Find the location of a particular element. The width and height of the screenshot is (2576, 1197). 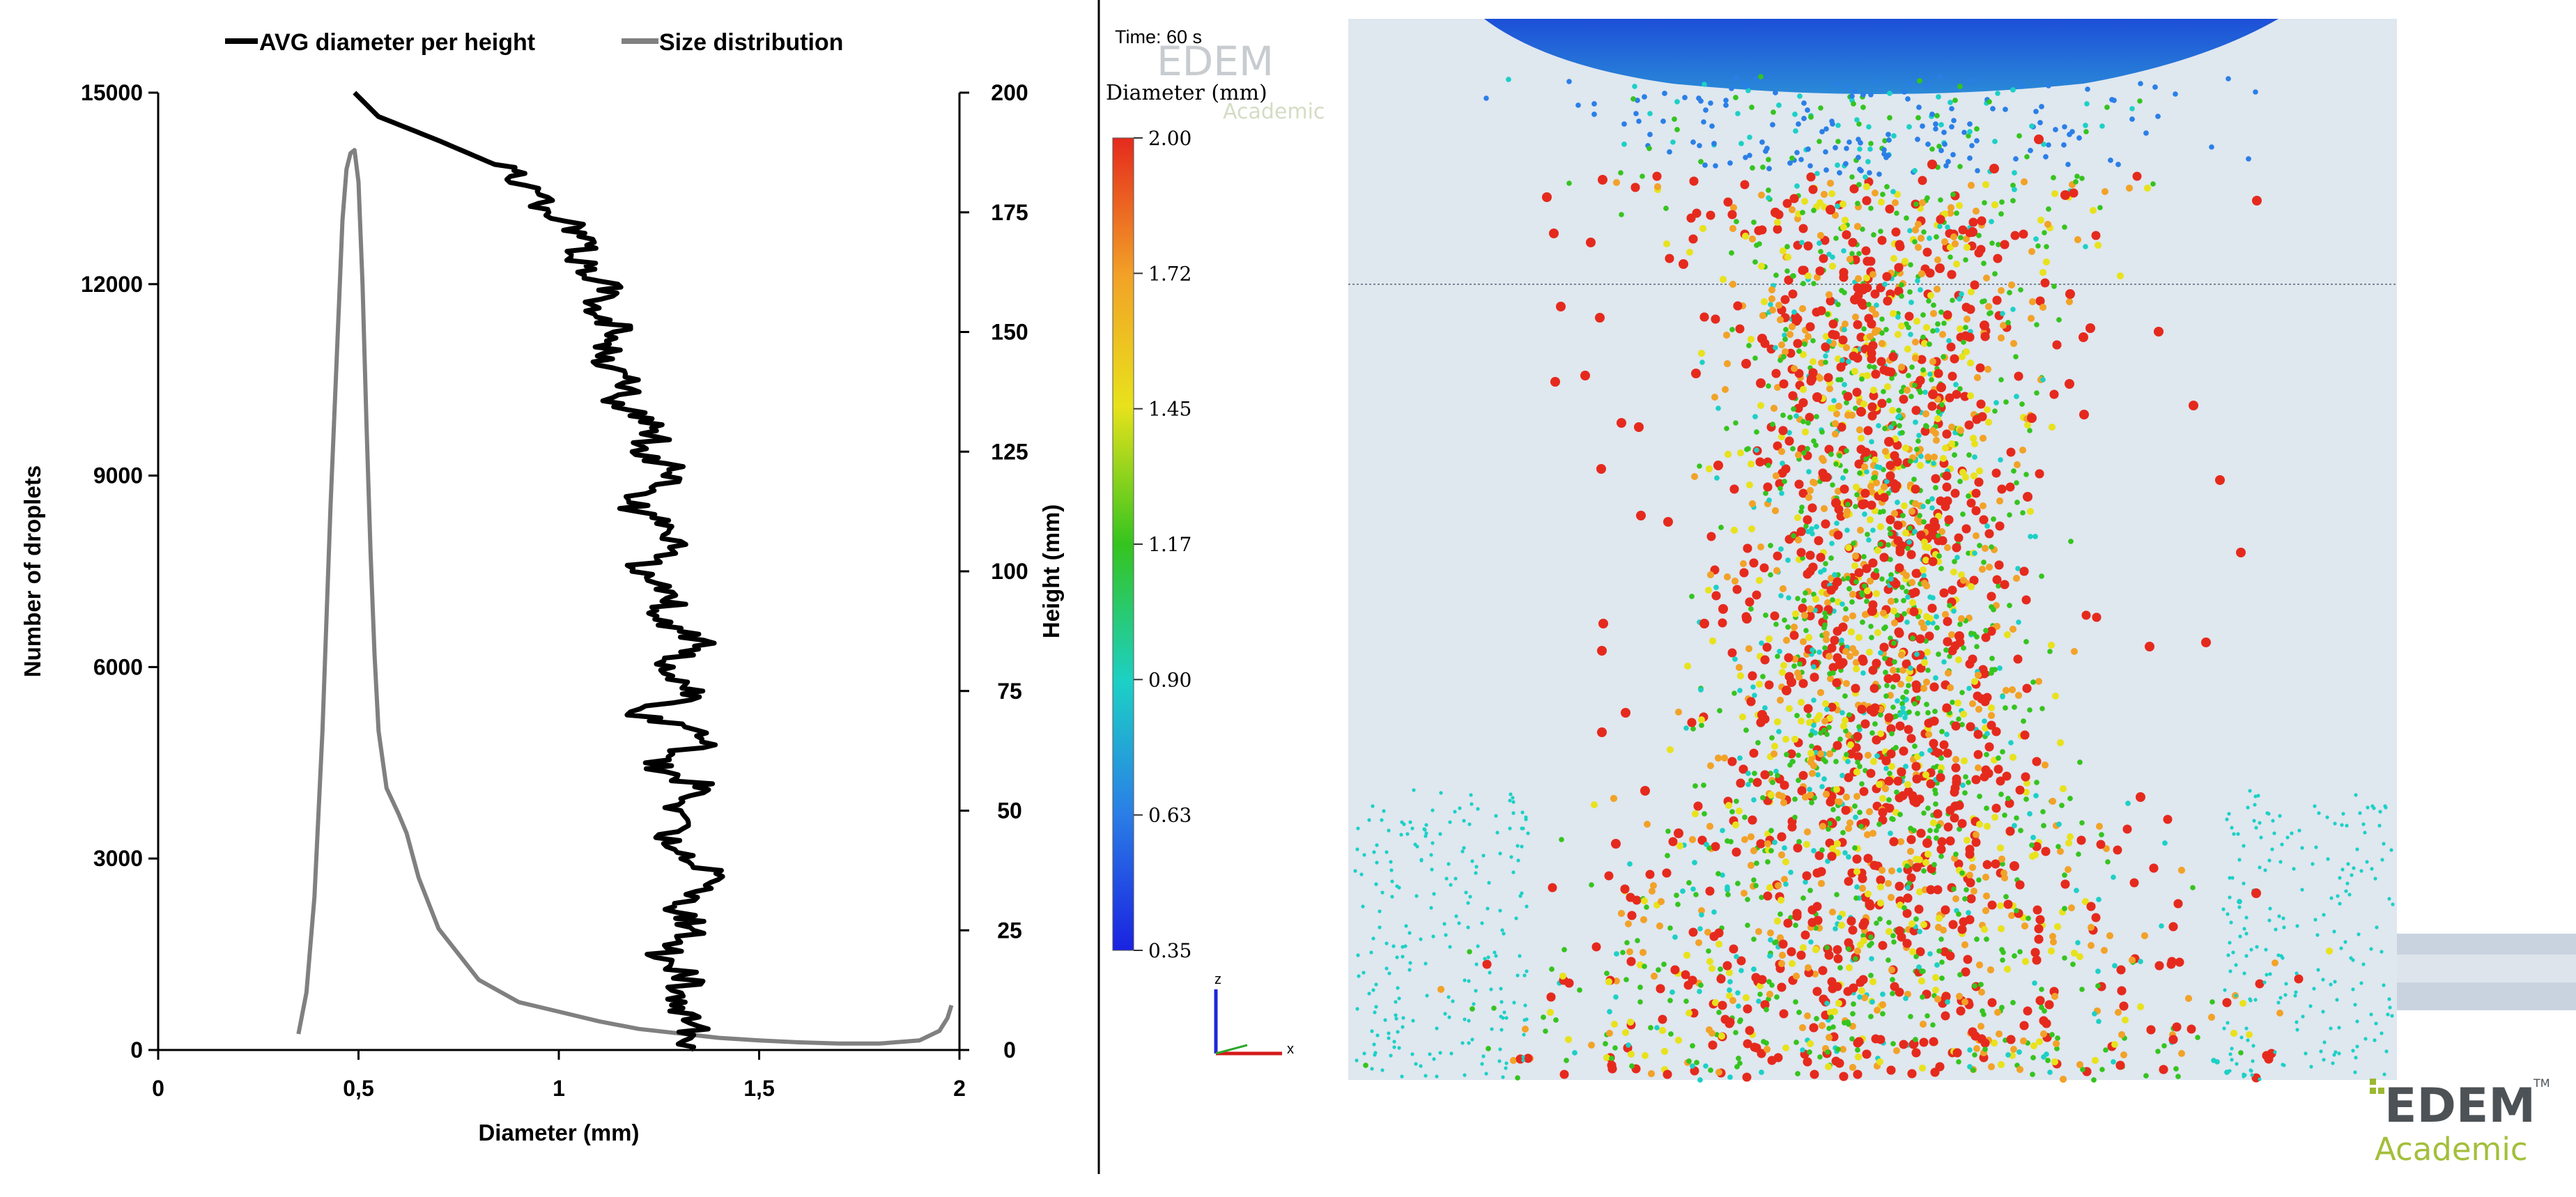

x-axis-label: Diameter (mm) is located at coordinates (558, 1132).